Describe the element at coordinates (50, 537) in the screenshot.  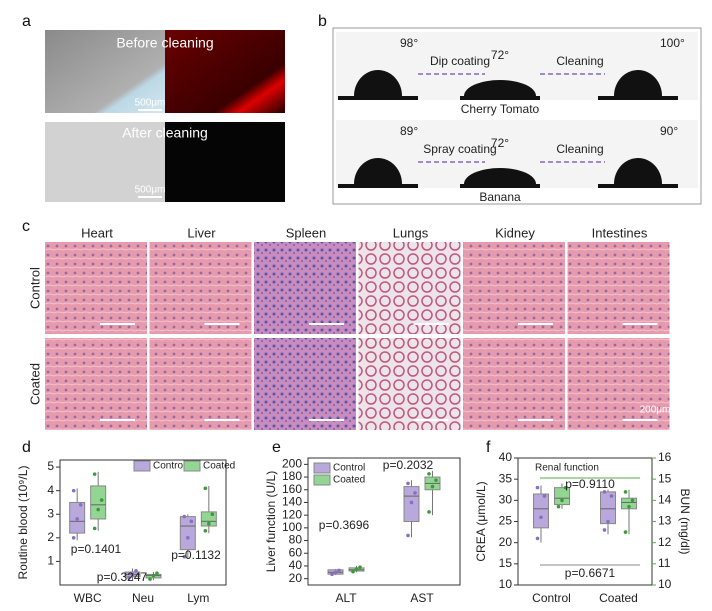
I see `y-tick-label: 2` at that location.